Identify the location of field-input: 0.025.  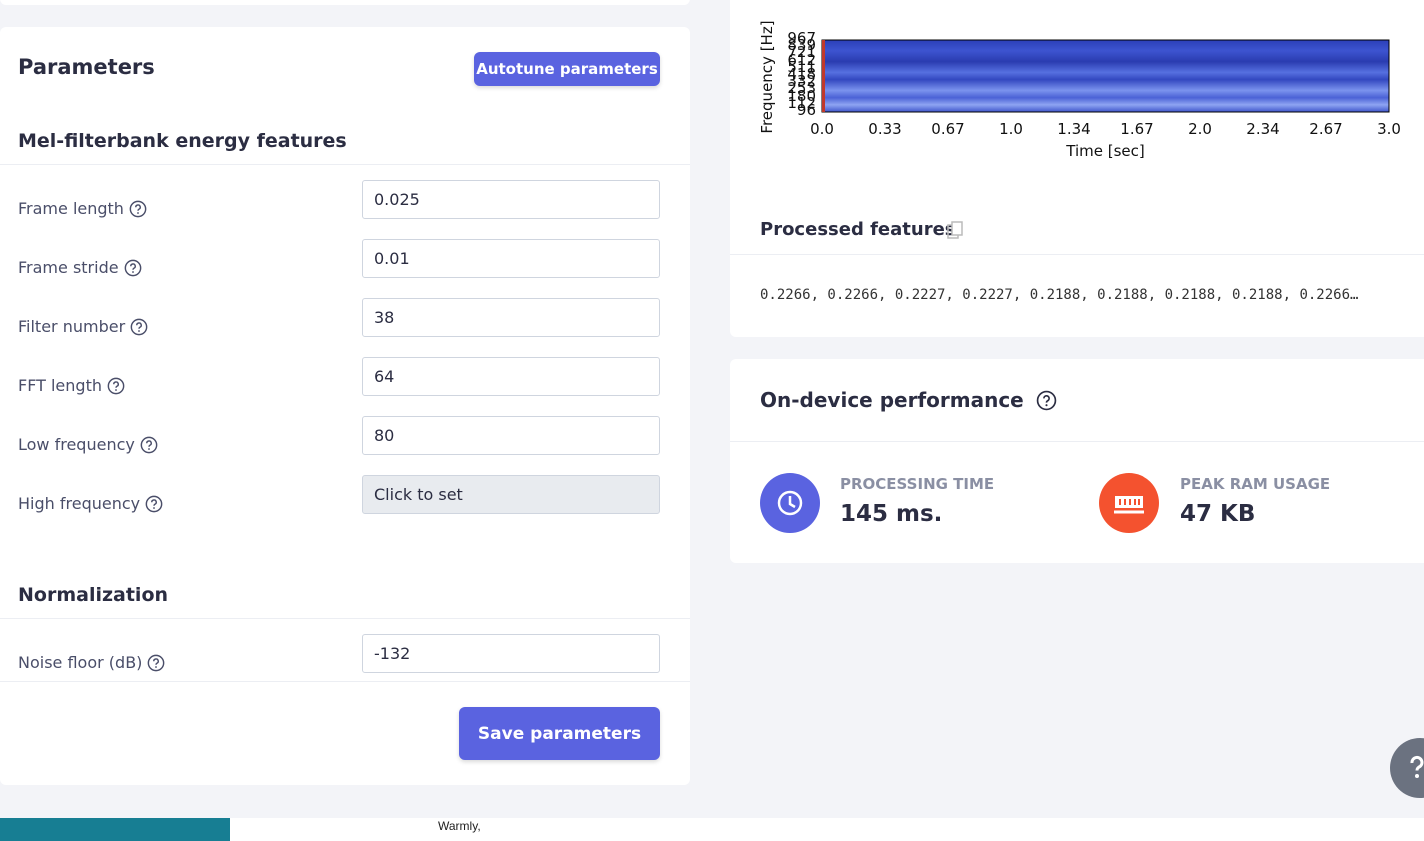
(511, 199).